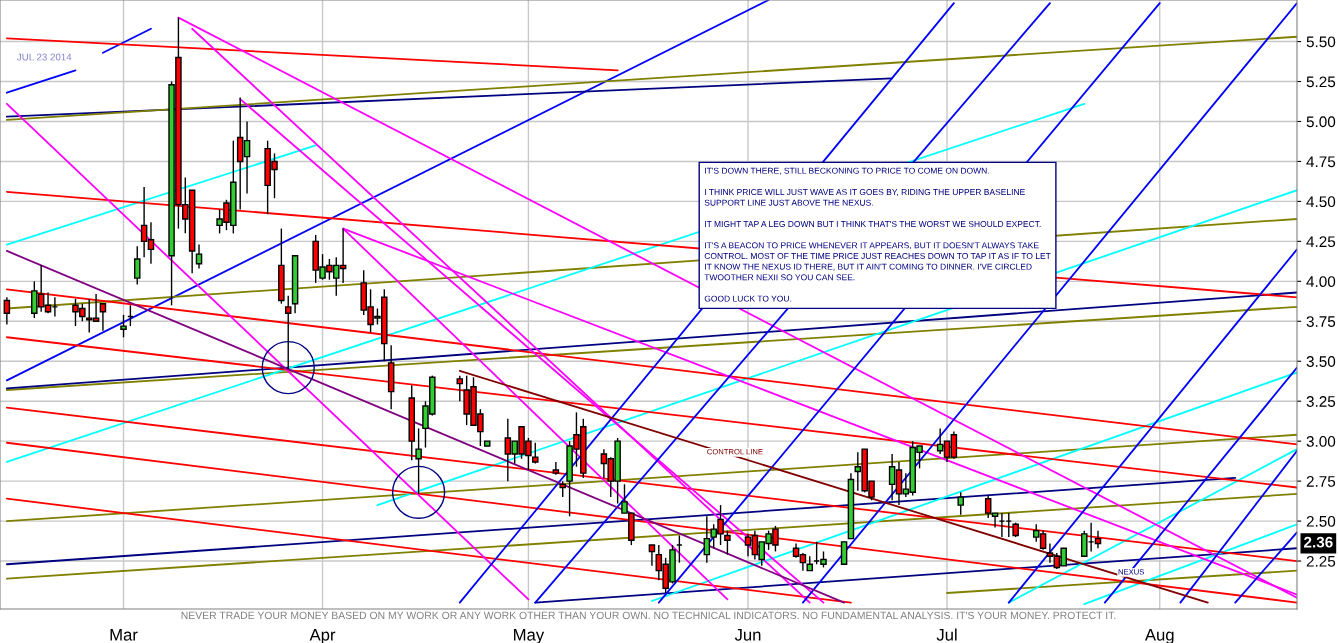  What do you see at coordinates (1321, 521) in the screenshot?
I see `y-tick-label: 2.50` at bounding box center [1321, 521].